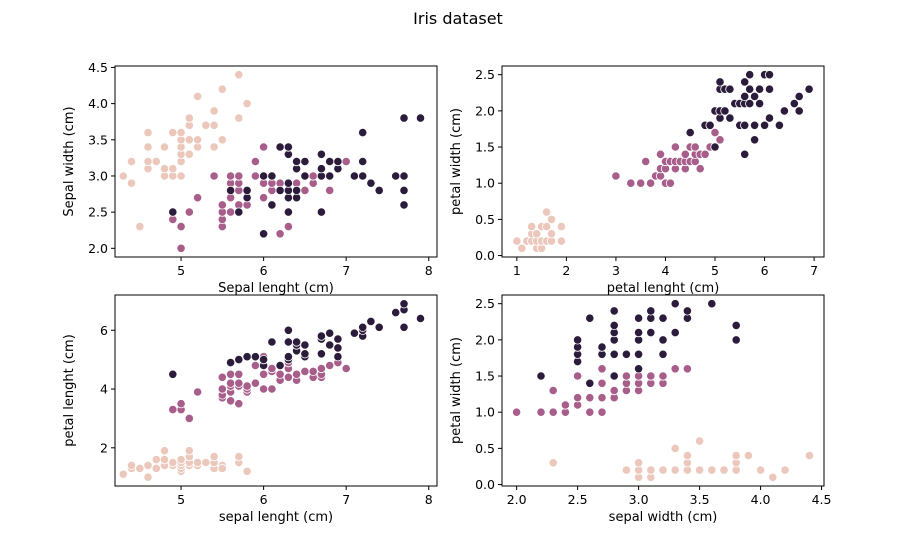 The height and width of the screenshot is (546, 916). What do you see at coordinates (69, 390) in the screenshot?
I see `y-axis-label: petal lenght (cm)` at bounding box center [69, 390].